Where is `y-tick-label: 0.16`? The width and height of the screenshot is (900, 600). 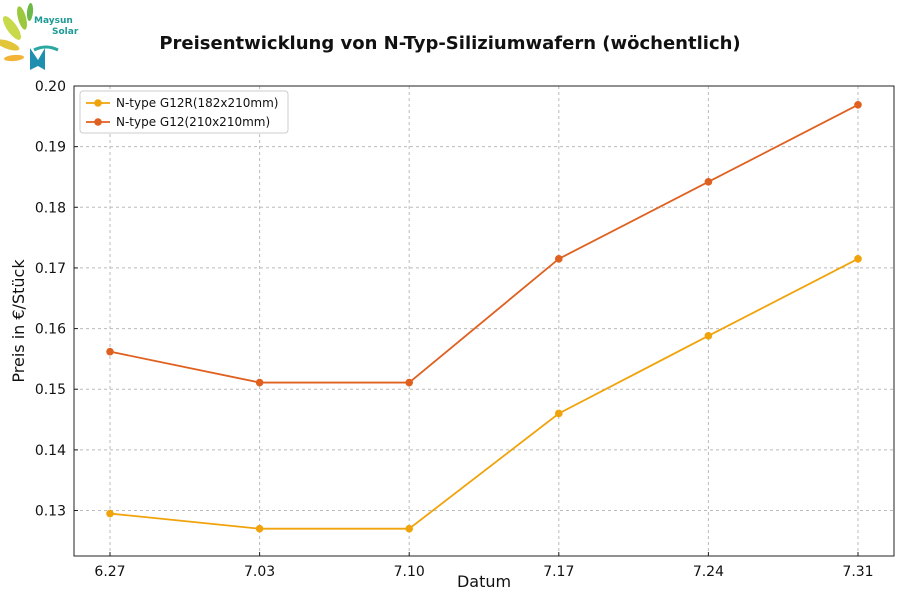
y-tick-label: 0.16 is located at coordinates (50, 330).